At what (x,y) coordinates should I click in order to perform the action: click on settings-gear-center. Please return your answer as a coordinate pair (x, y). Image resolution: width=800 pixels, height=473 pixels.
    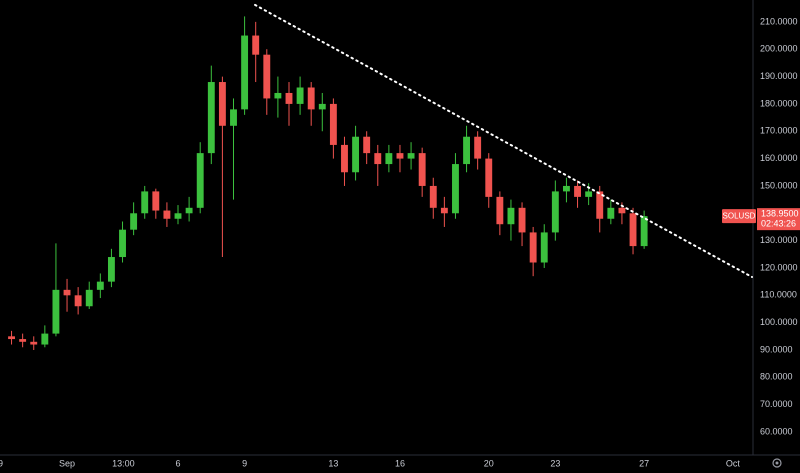
    Looking at the image, I should click on (777, 463).